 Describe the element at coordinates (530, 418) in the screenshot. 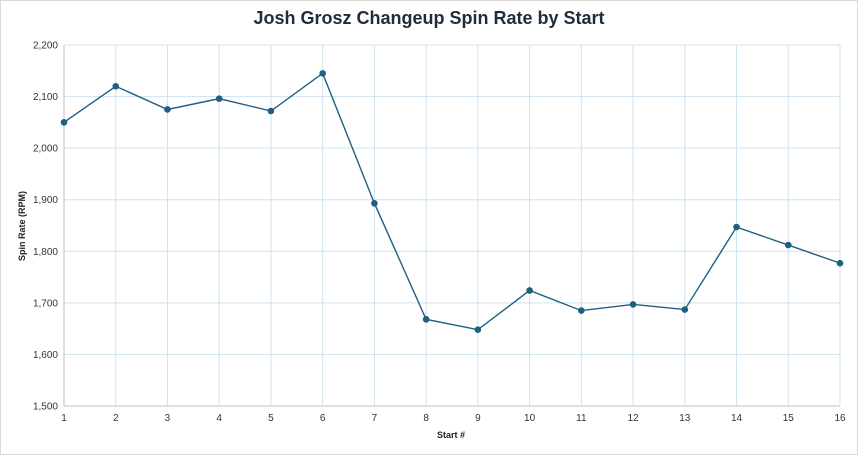

I see `x-tick-label: 10` at that location.